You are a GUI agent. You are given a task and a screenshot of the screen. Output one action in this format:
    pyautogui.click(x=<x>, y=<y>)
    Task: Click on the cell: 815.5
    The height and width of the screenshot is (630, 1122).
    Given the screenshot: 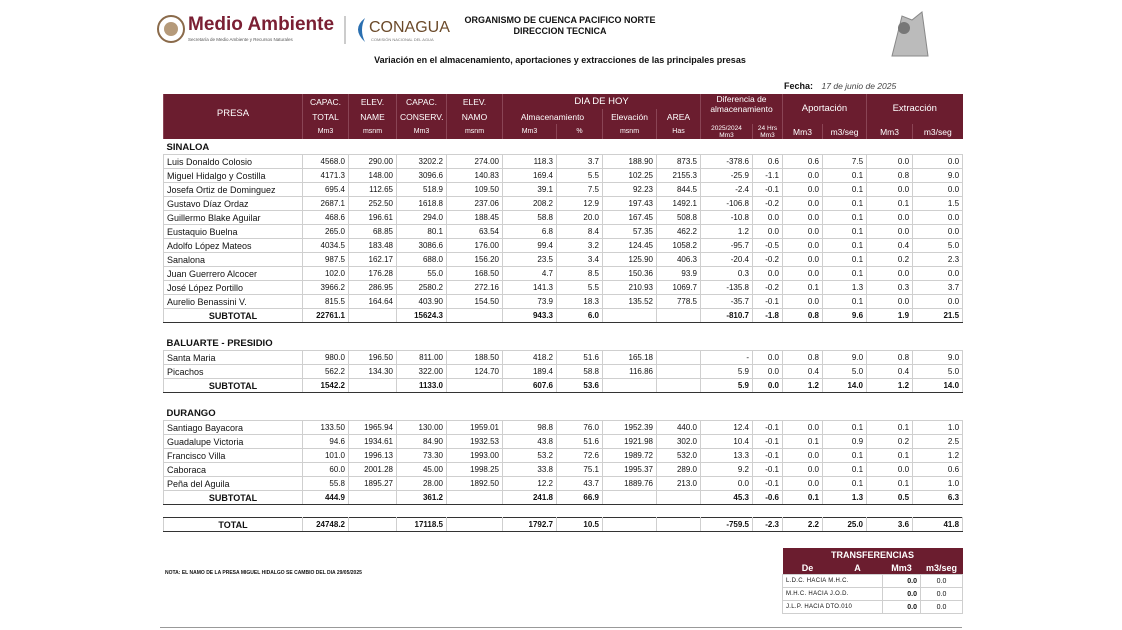 What is the action you would take?
    pyautogui.click(x=325, y=301)
    